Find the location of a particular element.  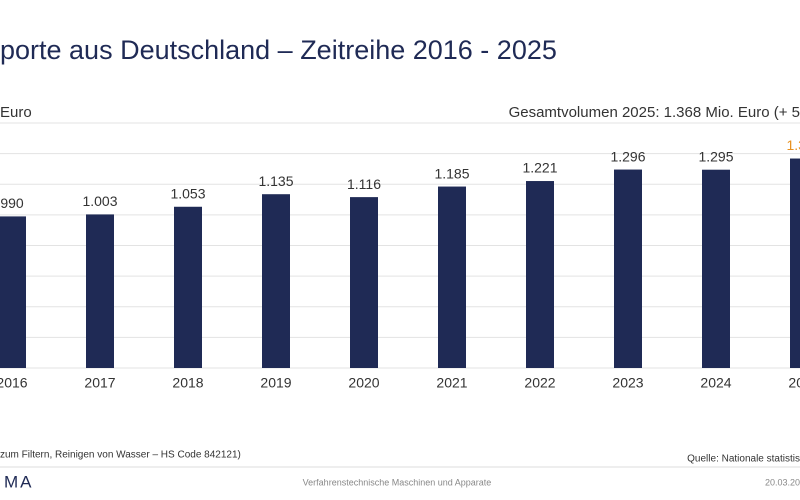

x-tick-label: 2019 is located at coordinates (275, 383).